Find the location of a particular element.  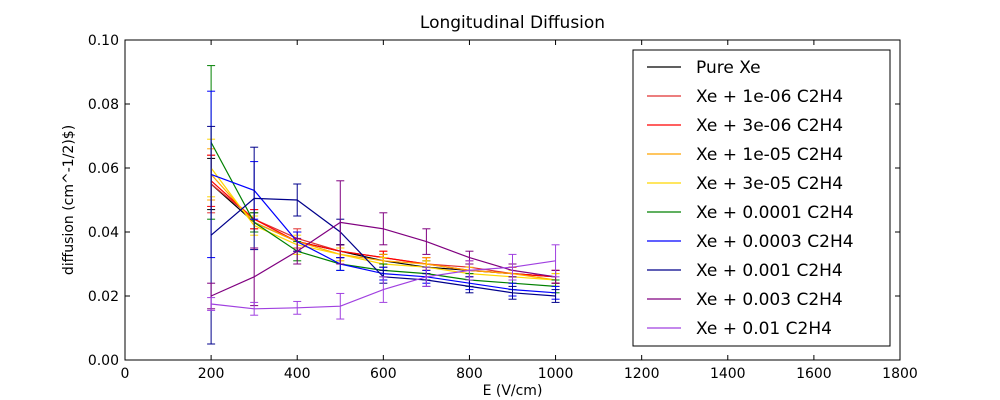

x-tick-label: 800 is located at coordinates (469, 374).